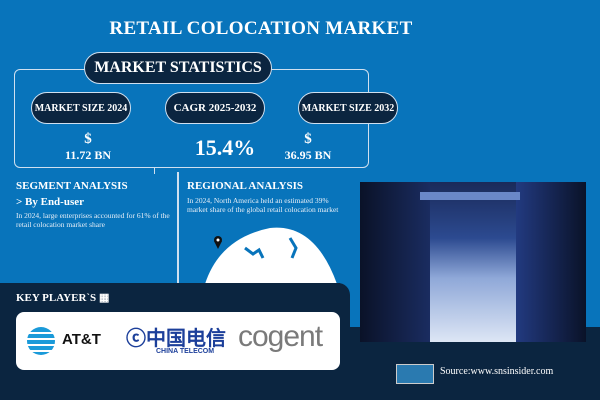 This screenshot has height=400, width=600. I want to click on key-players-logos: AT&T ⓒ中国电信 CHINA TELECOM cogent, so click(178, 341).